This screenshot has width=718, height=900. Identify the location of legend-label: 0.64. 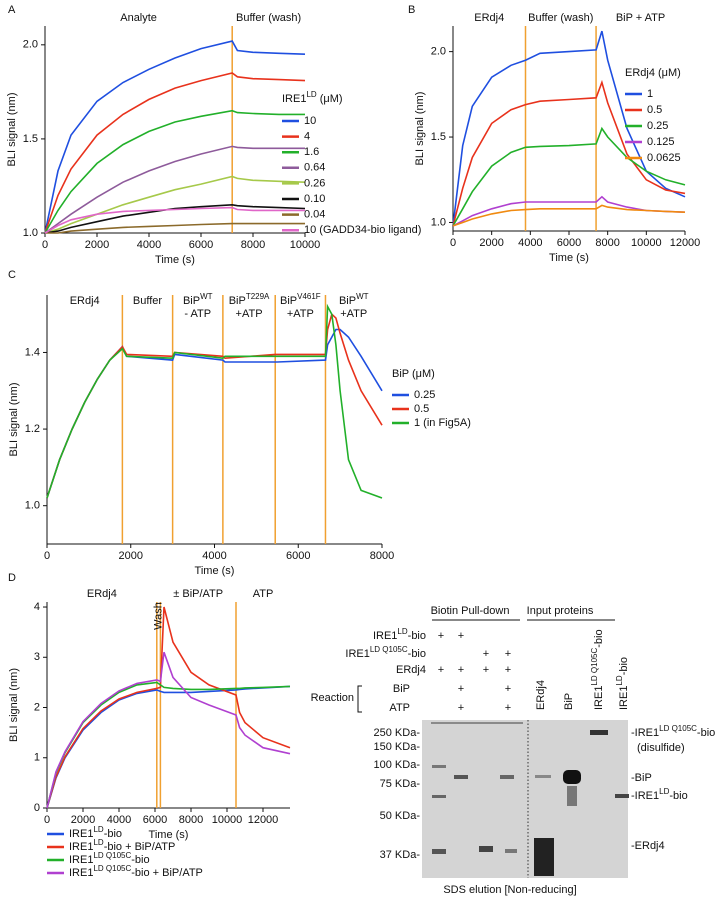
(314, 168).